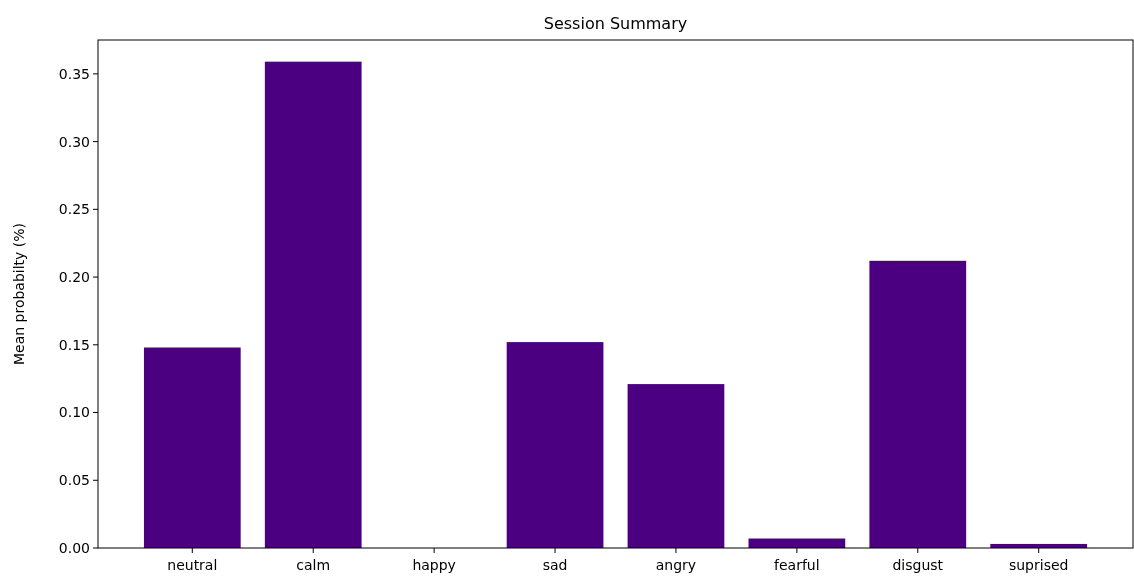  I want to click on y-tick-label: 0.30, so click(74, 141).